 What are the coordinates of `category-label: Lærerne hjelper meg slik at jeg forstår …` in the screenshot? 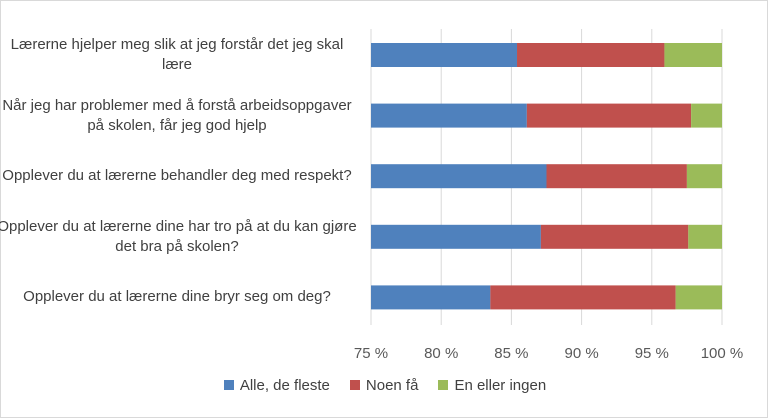 It's located at (177, 54).